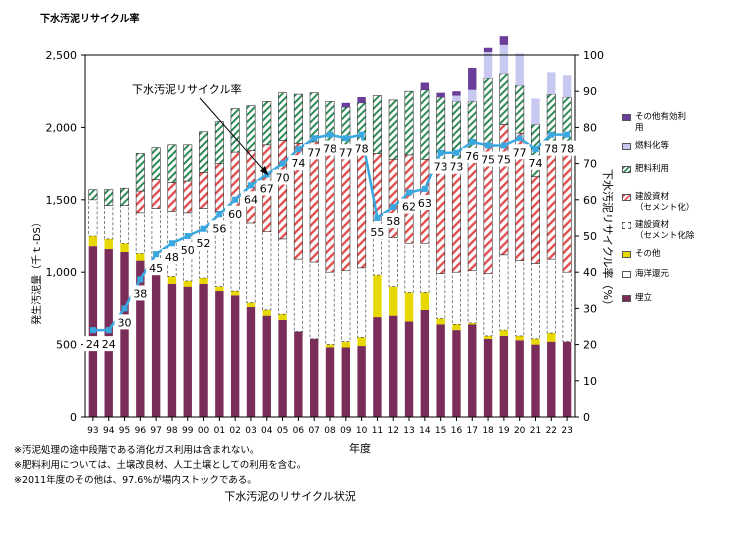 This screenshot has width=750, height=536. What do you see at coordinates (267, 431) in the screenshot?
I see `x-tick-label: 04` at bounding box center [267, 431].